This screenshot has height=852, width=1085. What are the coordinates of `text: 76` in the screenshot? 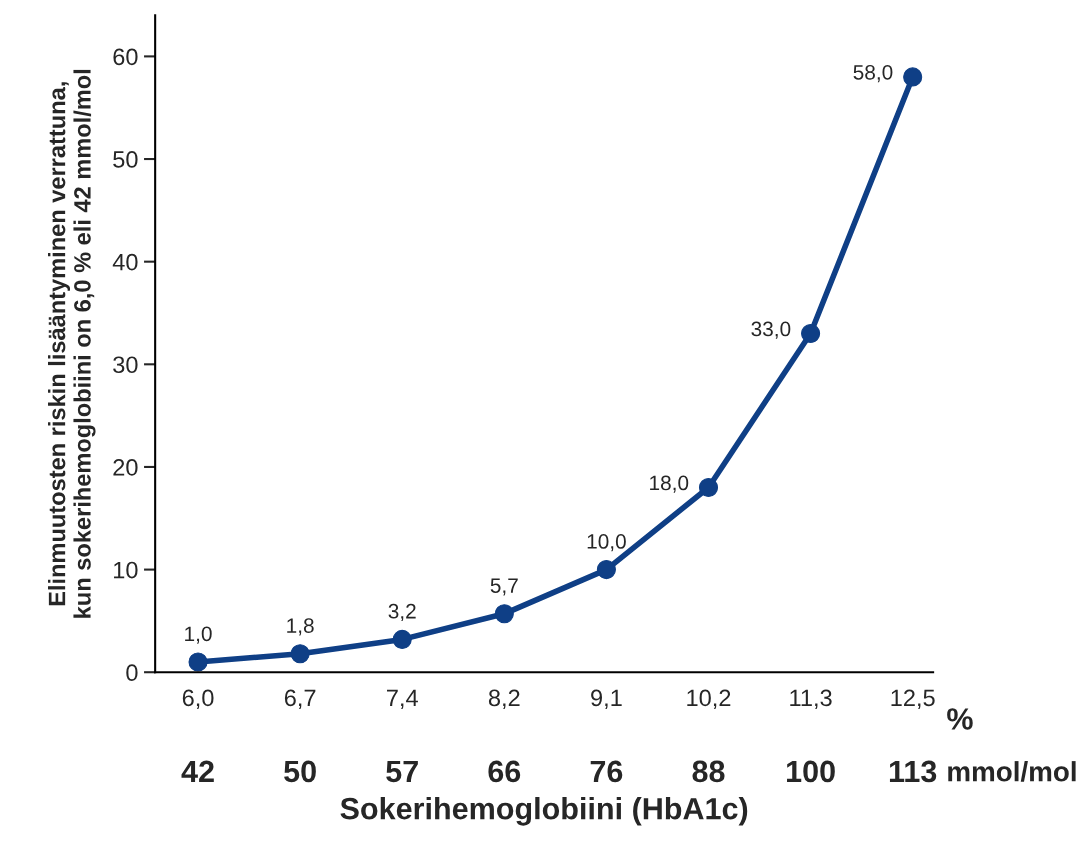 It's located at (606, 771).